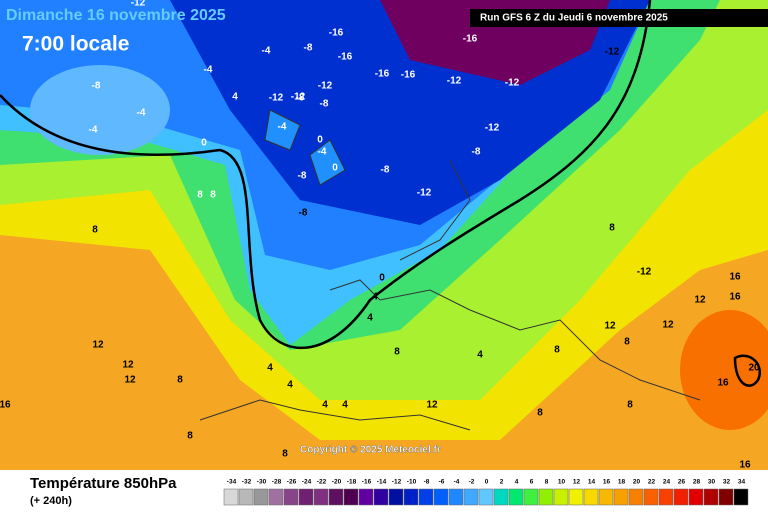  Describe the element at coordinates (502, 482) in the screenshot. I see `colorbar-tick-label: 2` at that location.